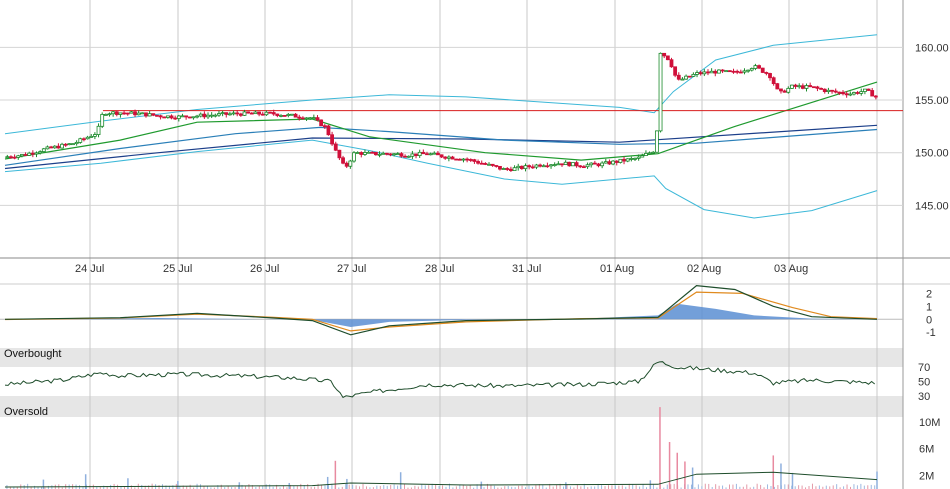  Describe the element at coordinates (929, 423) in the screenshot. I see `volume-tick-label: 10M` at that location.